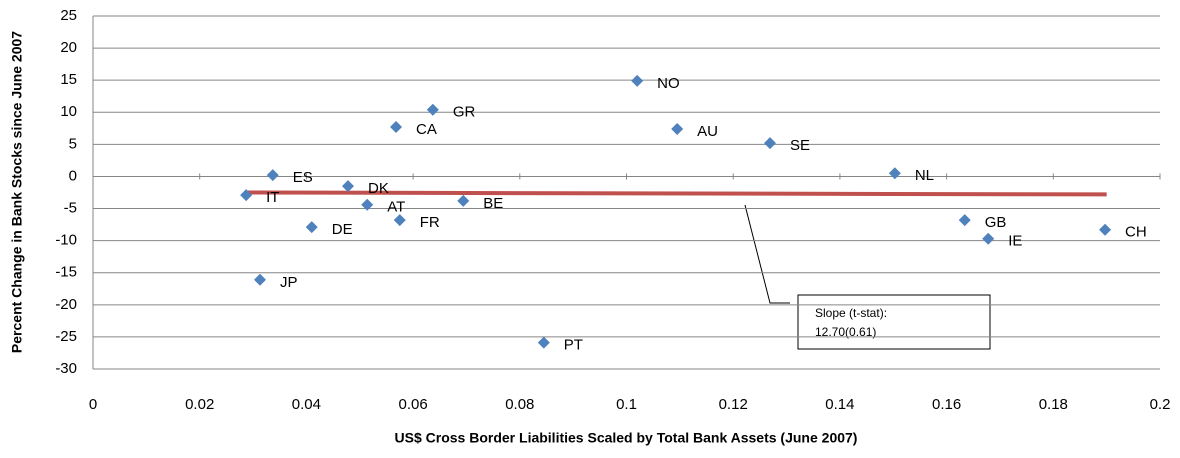 The image size is (1180, 458). Describe the element at coordinates (767, 254) in the screenshot. I see `callout-line` at that location.